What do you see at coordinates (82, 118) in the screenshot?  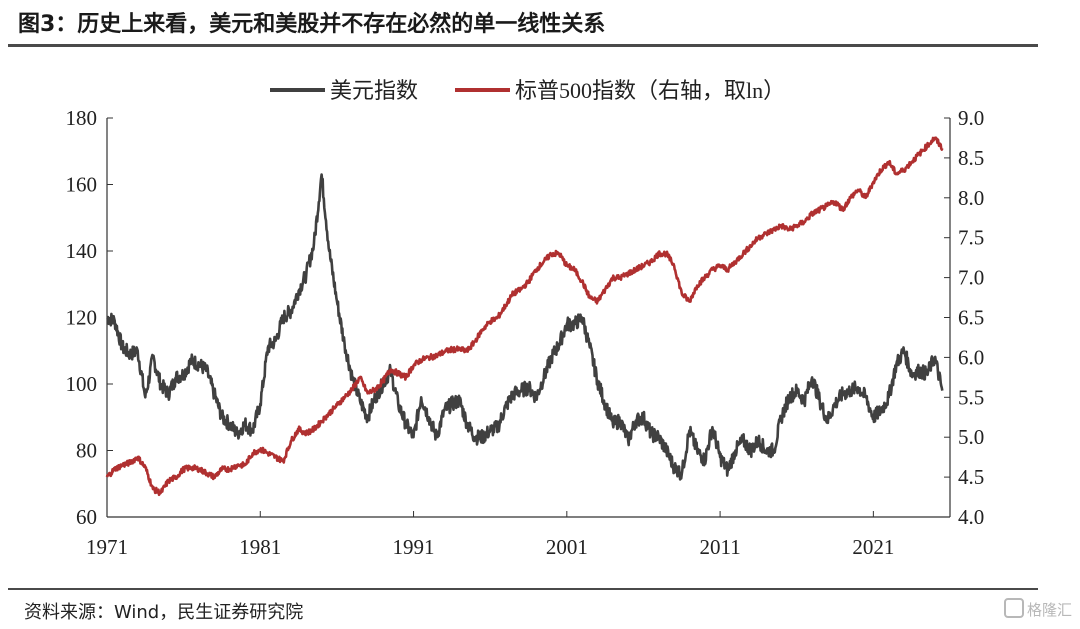 I see `left-y-tick-label: 180` at bounding box center [82, 118].